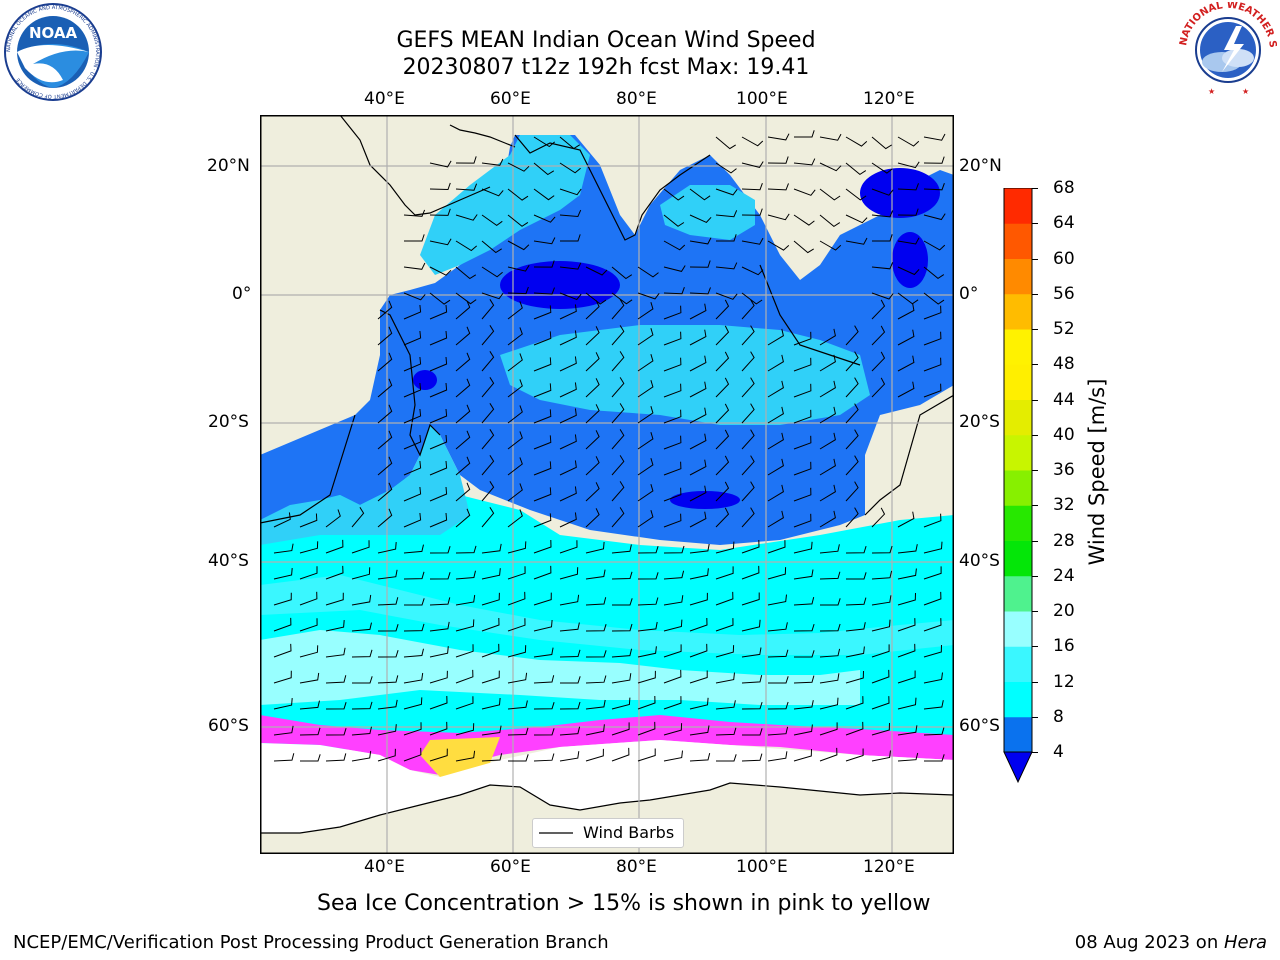 This screenshot has height=960, width=1280. What do you see at coordinates (1064, 399) in the screenshot?
I see `colorbar-tick-label: 44` at bounding box center [1064, 399].